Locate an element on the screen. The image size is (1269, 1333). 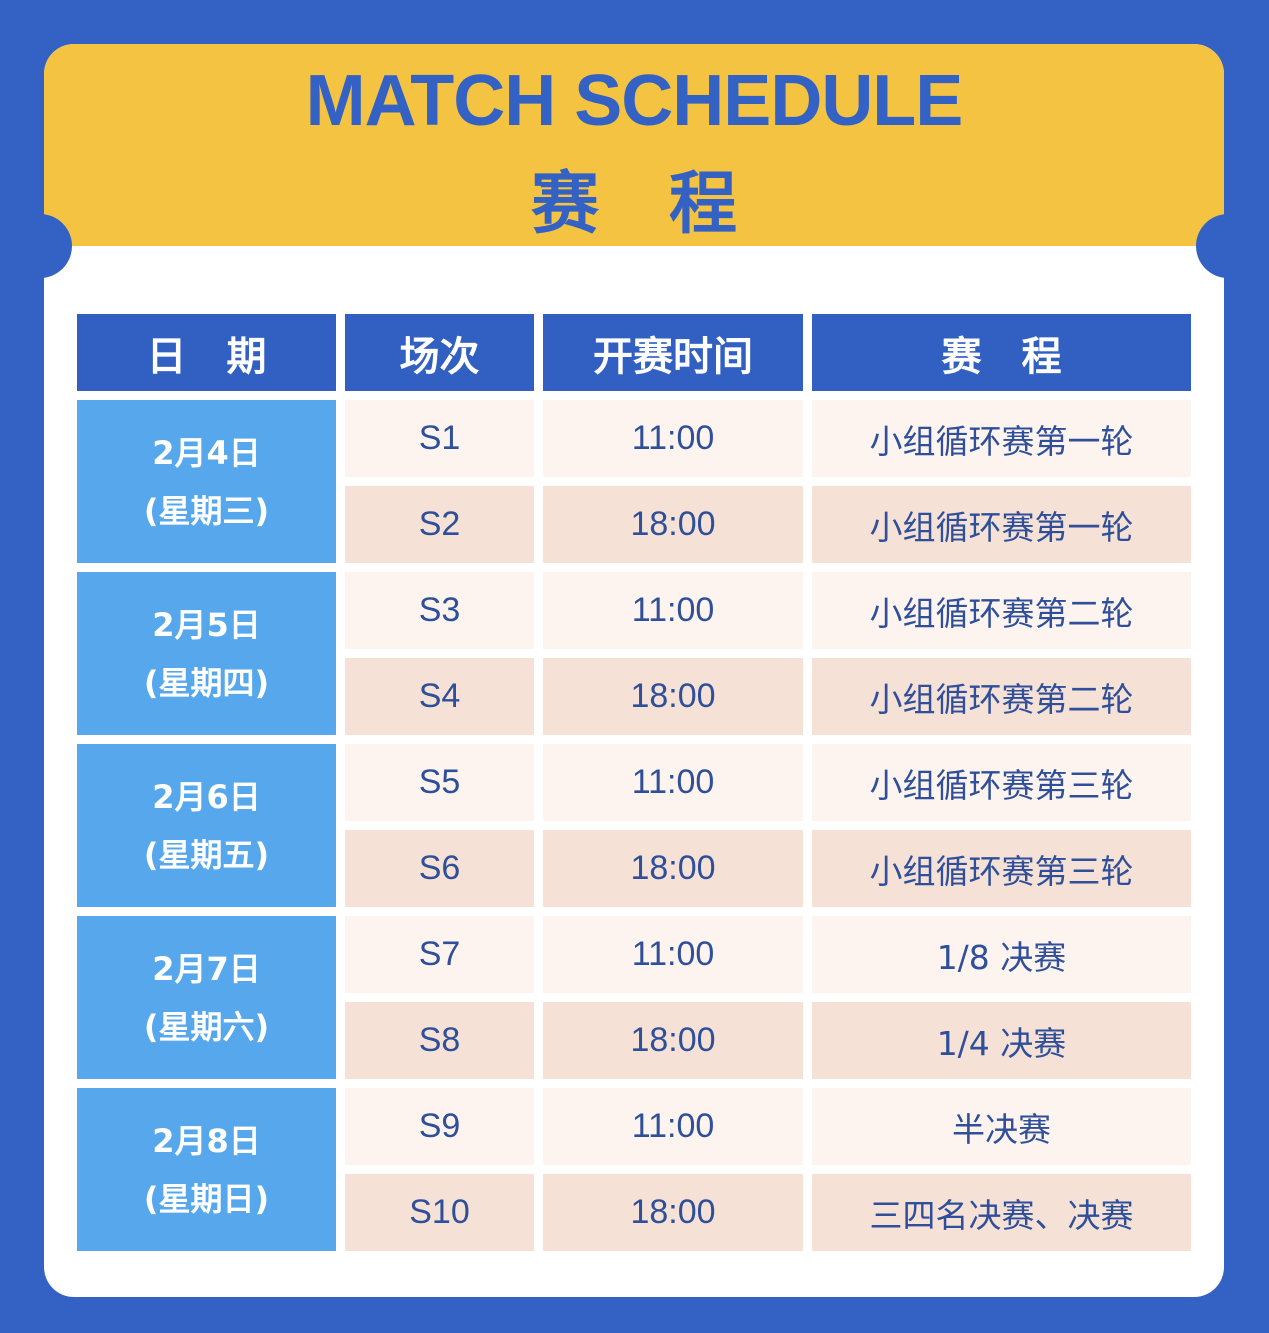
match-id-cell: S2 is located at coordinates (439, 524).